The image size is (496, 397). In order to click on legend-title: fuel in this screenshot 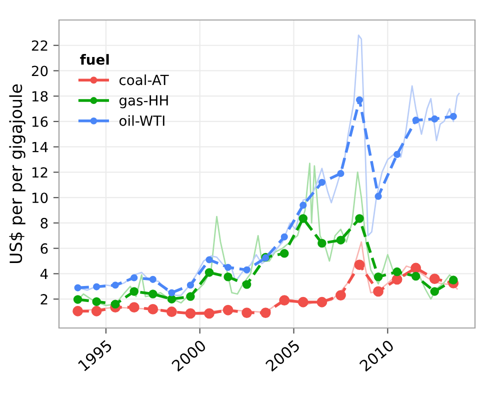, I will do `click(94, 59)`.